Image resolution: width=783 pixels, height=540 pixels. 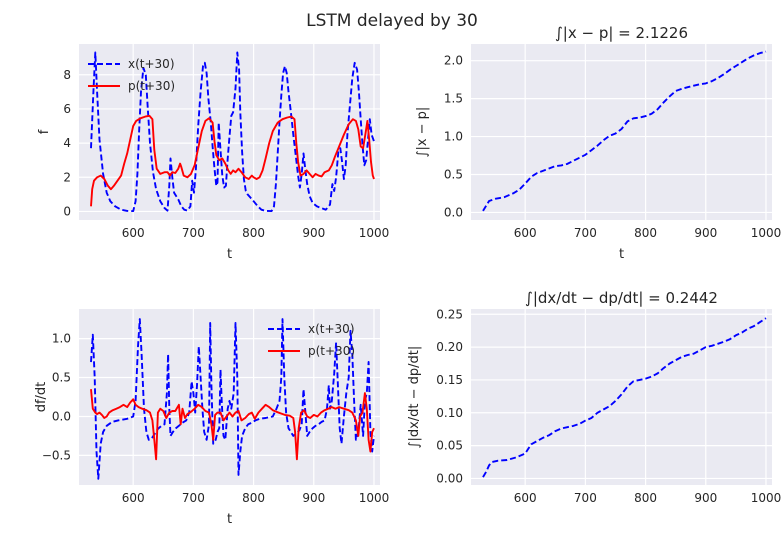 What do you see at coordinates (449, 446) in the screenshot?
I see `y-tick-label: 0.05` at bounding box center [449, 446].